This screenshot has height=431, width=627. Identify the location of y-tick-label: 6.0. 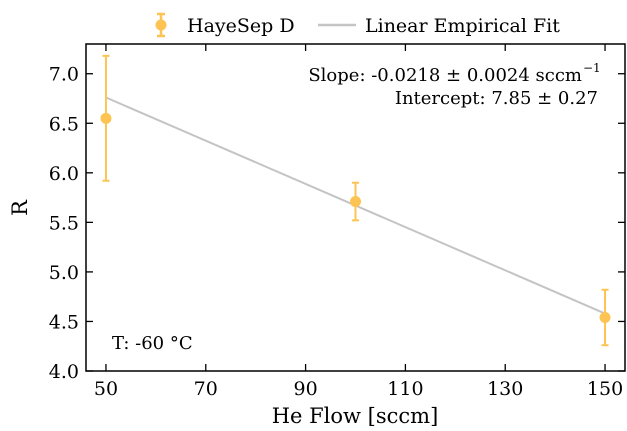
(64, 174).